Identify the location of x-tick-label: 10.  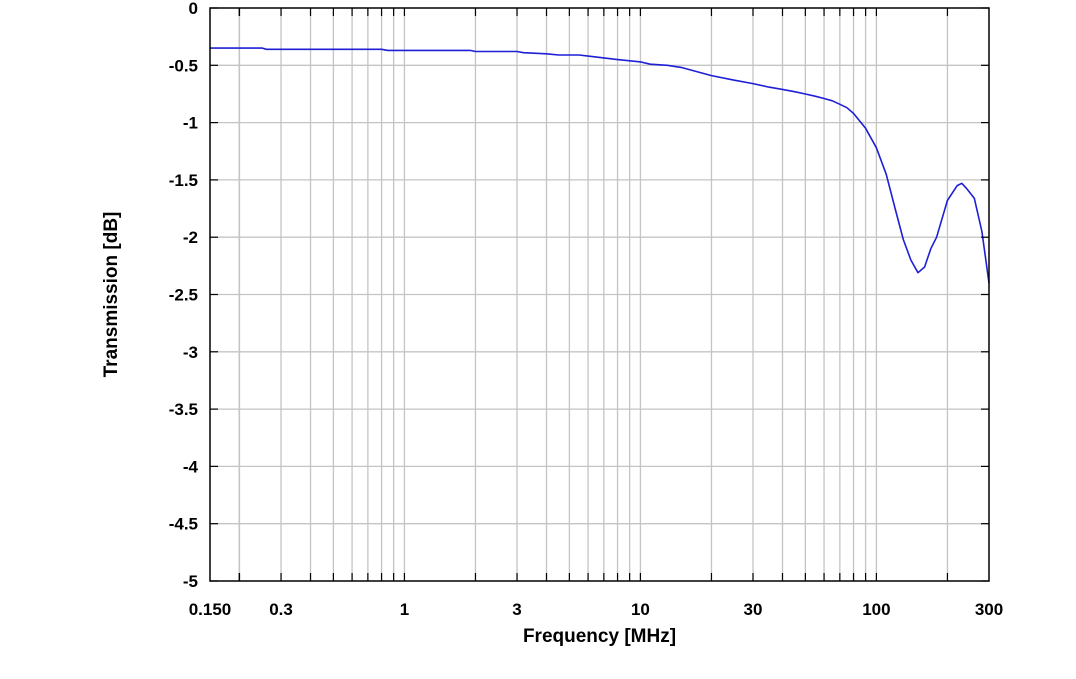
(640, 609).